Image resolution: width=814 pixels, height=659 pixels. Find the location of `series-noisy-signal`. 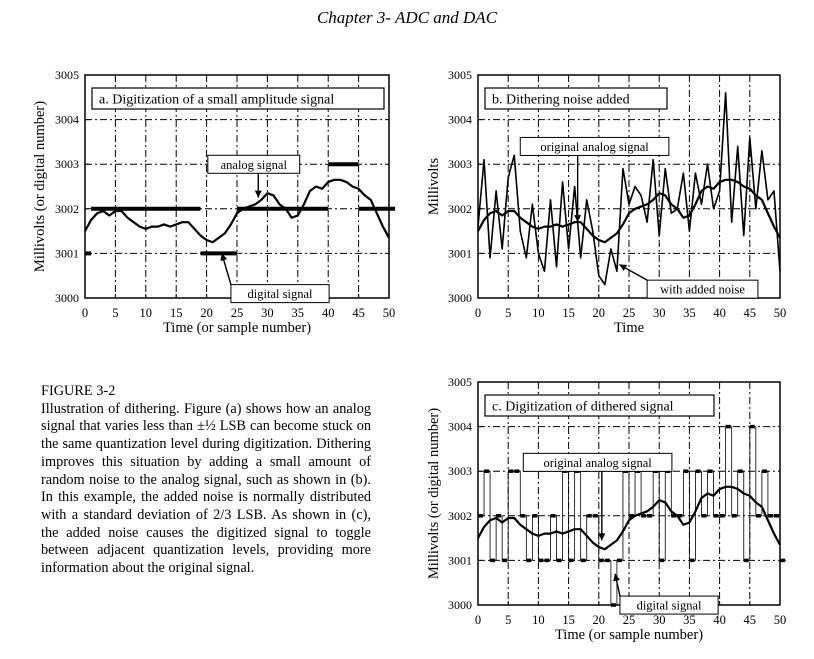

series-noisy-signal is located at coordinates (629, 189).